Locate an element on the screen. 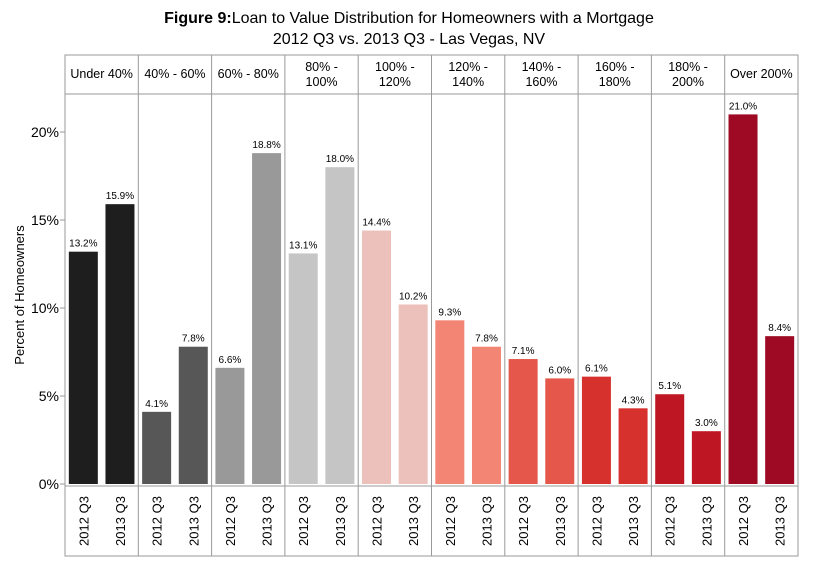 This screenshot has width=818, height=562. category-label: Over 200% is located at coordinates (761, 74).